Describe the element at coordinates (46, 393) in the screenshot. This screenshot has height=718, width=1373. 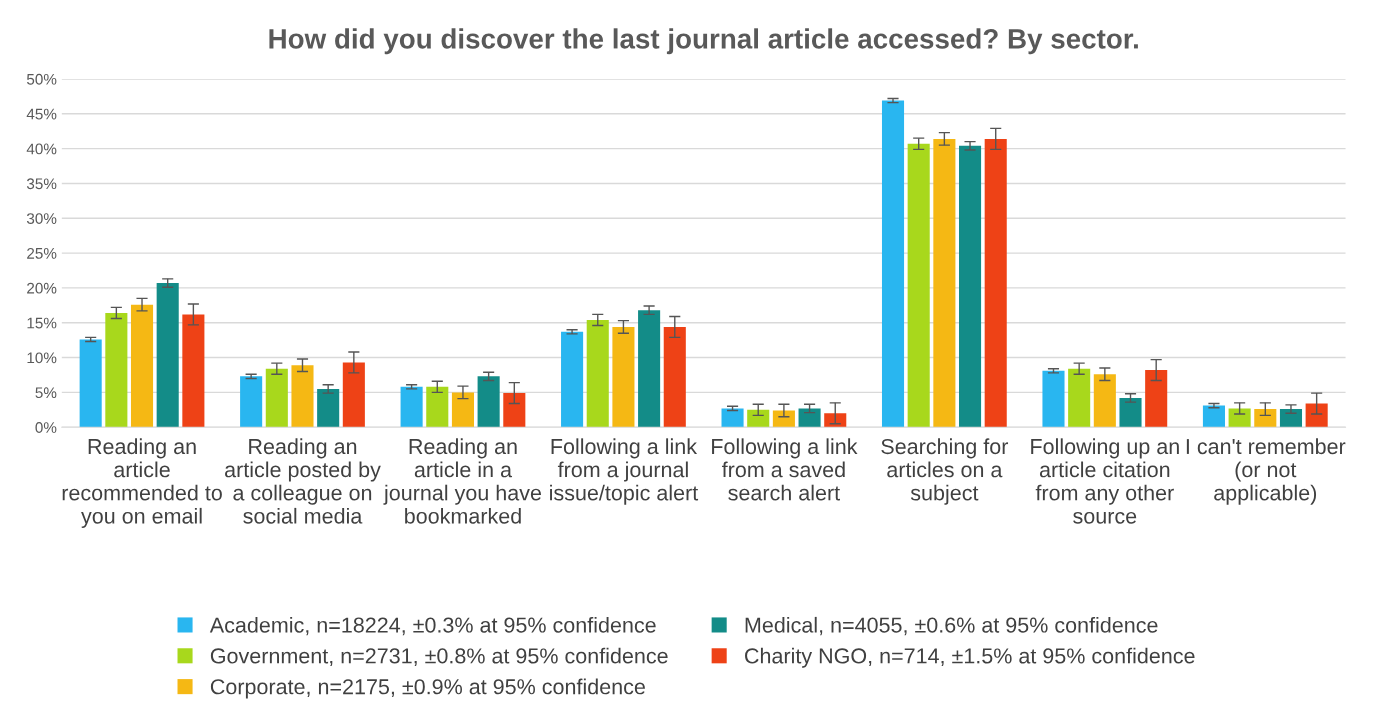
I see `y-tick-label: 5%` at that location.